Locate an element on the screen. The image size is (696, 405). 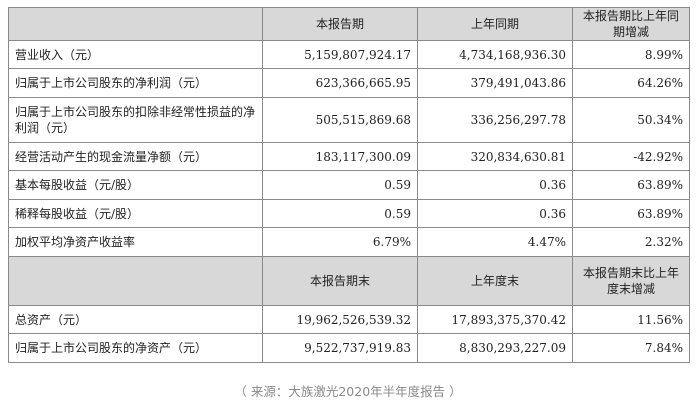
current-value: 6.79% is located at coordinates (340, 242).